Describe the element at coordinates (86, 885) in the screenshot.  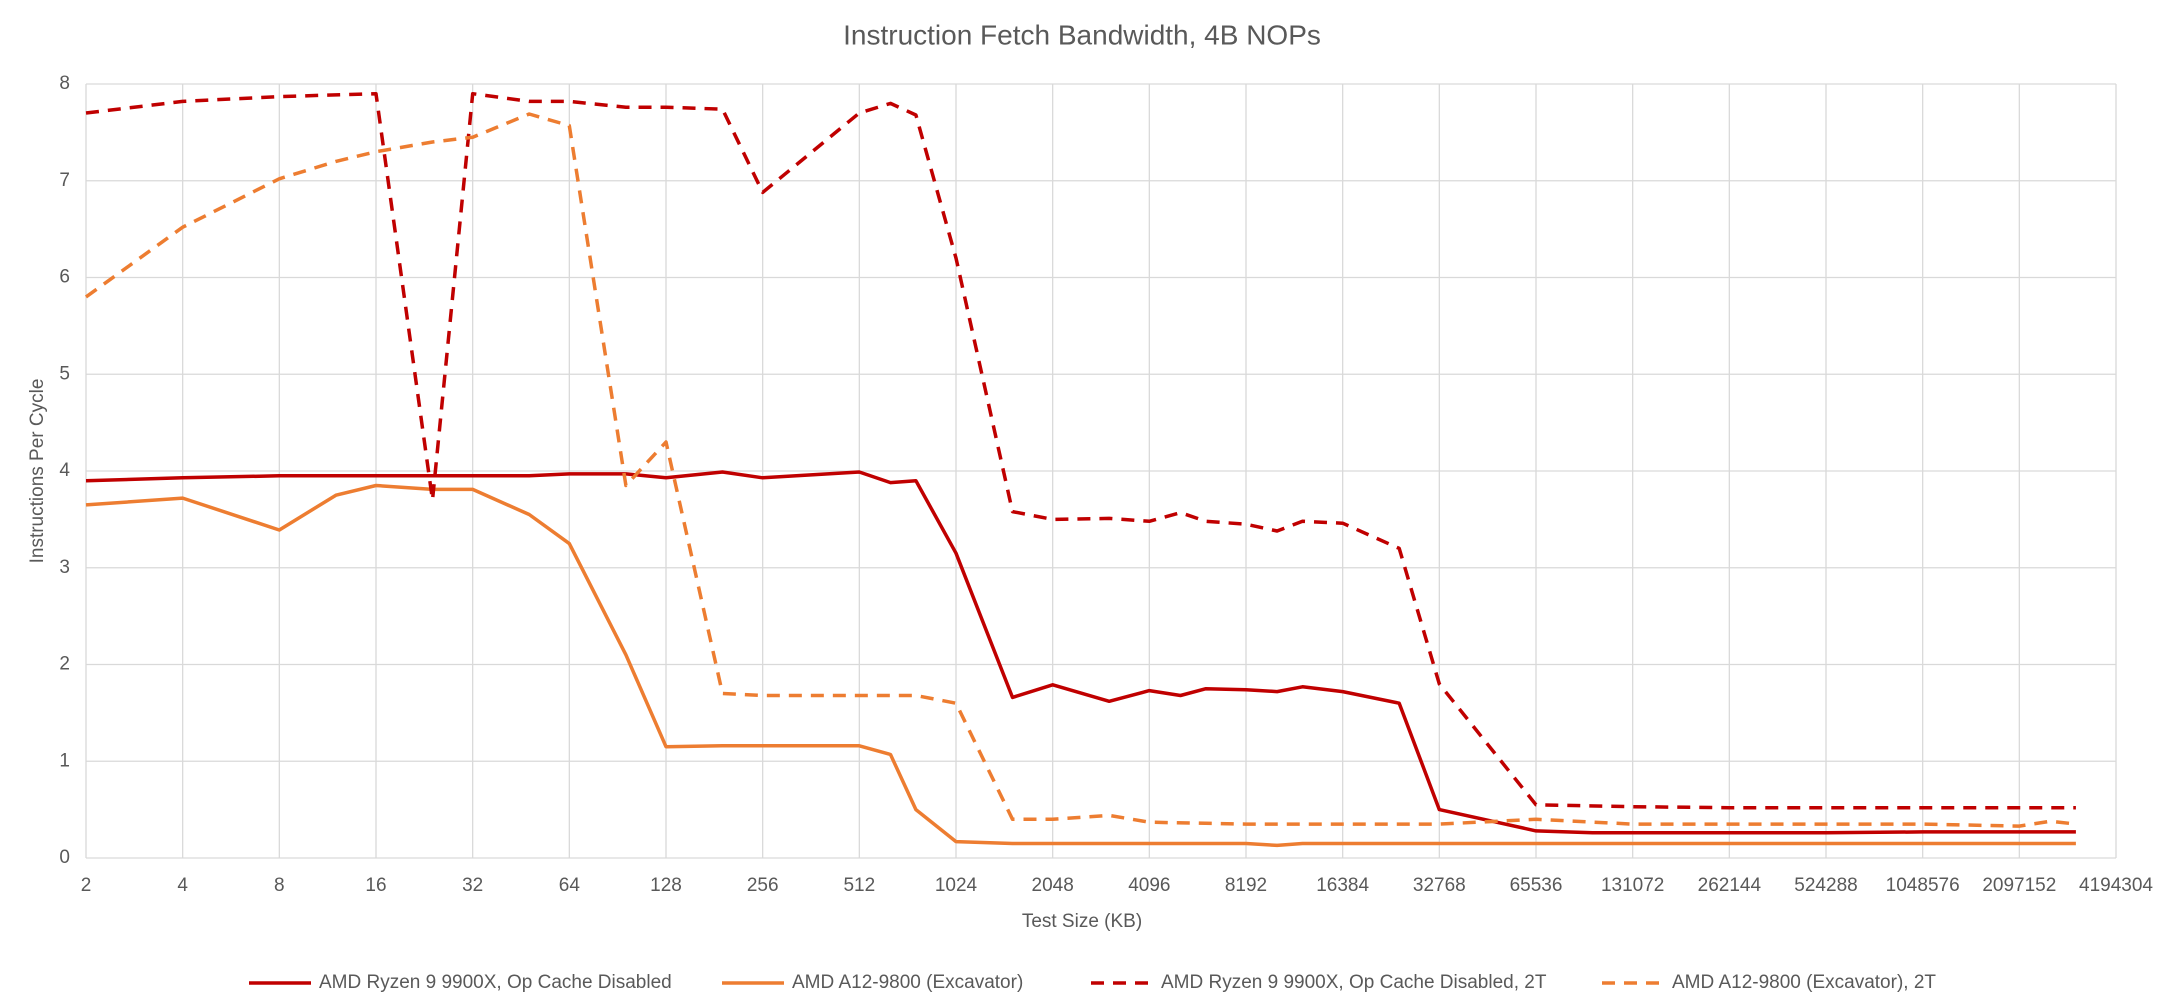
I see `x-tick-label: 2` at that location.